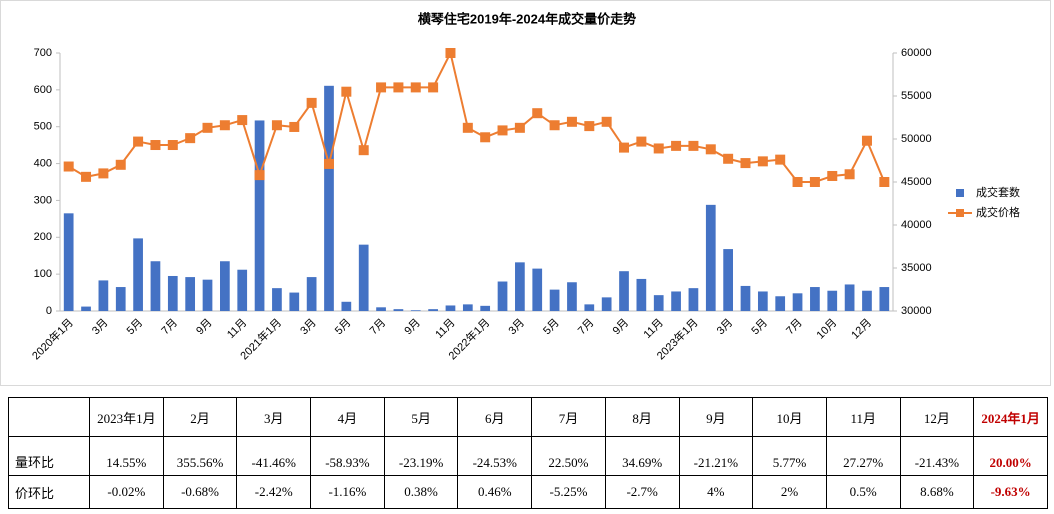 The width and height of the screenshot is (1054, 514). What do you see at coordinates (998, 212) in the screenshot?
I see `legend-label: 成交价格` at bounding box center [998, 212].